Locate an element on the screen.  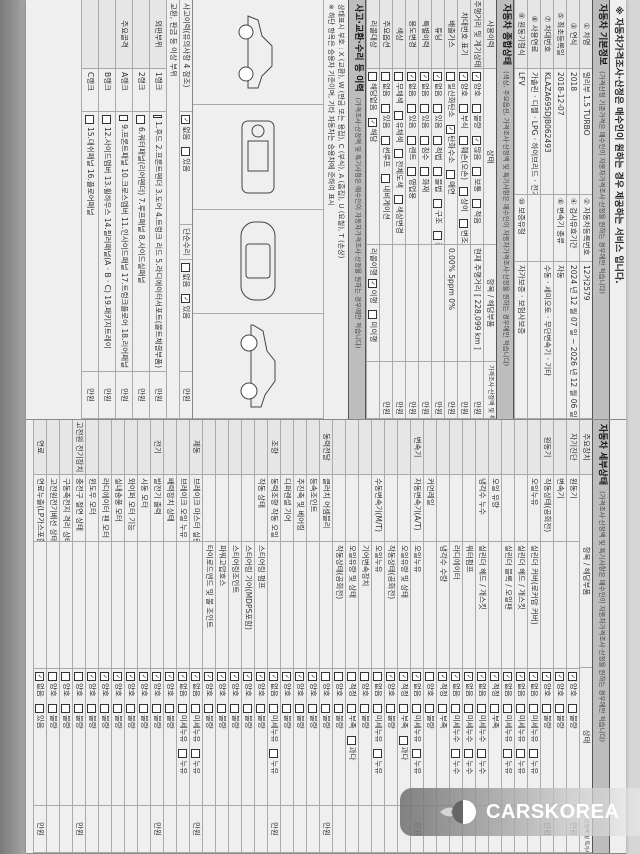
checkbox-option: 미세누수 is located at coordinates (469, 722).